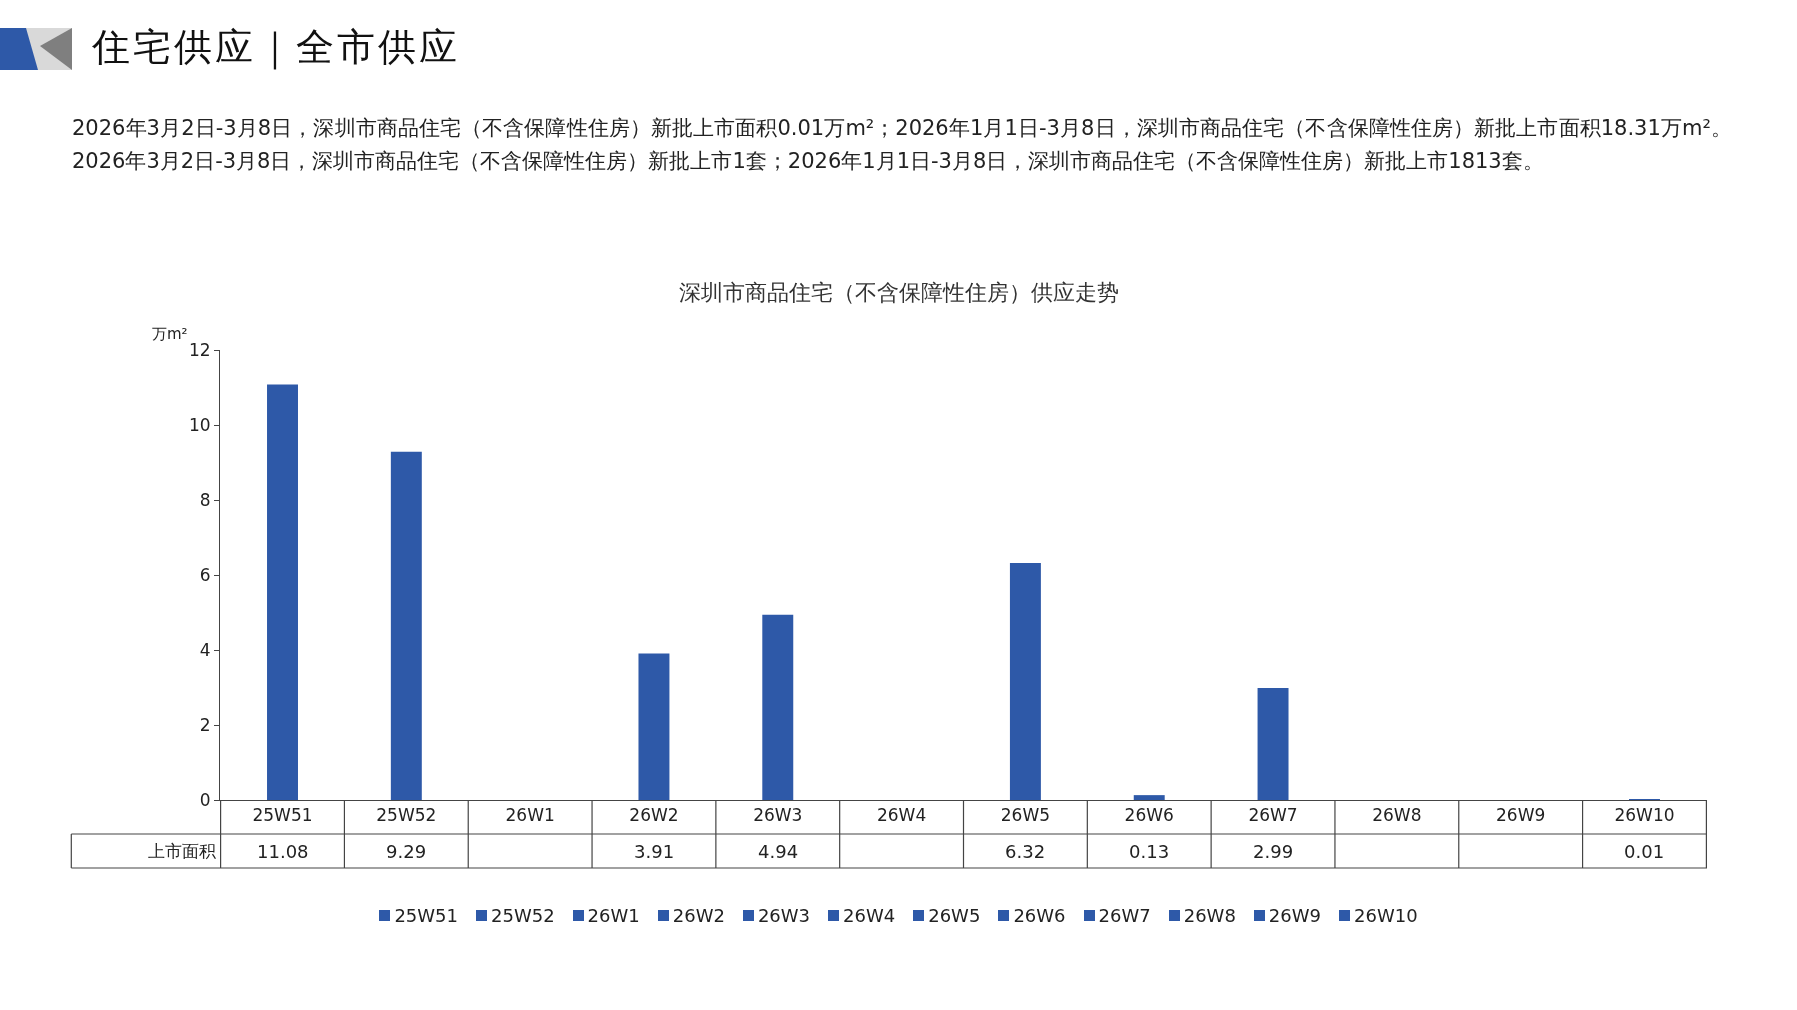  I want to click on x-tick-label: 26W10, so click(1644, 815).